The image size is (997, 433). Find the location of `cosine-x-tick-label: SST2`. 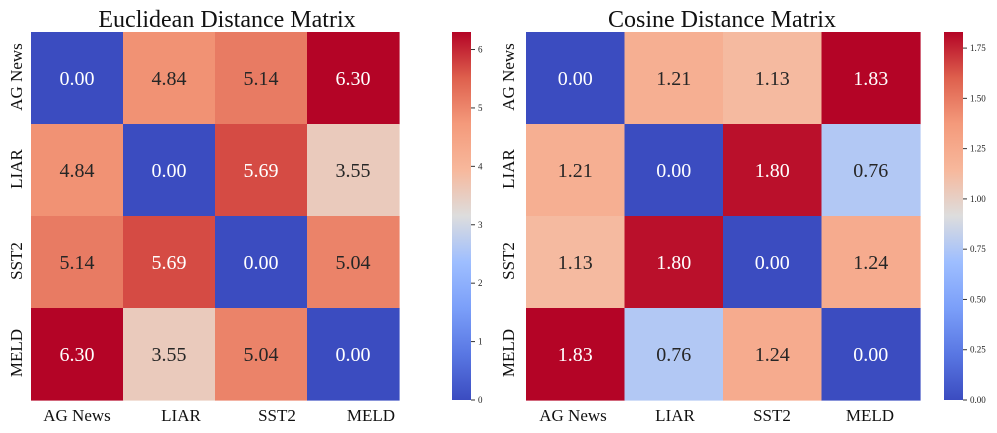

cosine-x-tick-label: SST2 is located at coordinates (772, 415).